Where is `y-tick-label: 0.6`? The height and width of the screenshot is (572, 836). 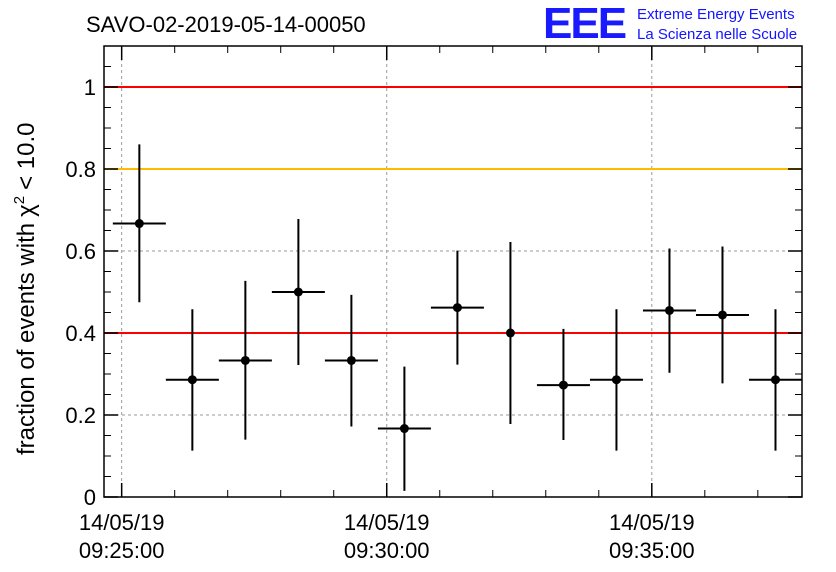 y-tick-label: 0.6 is located at coordinates (80, 251).